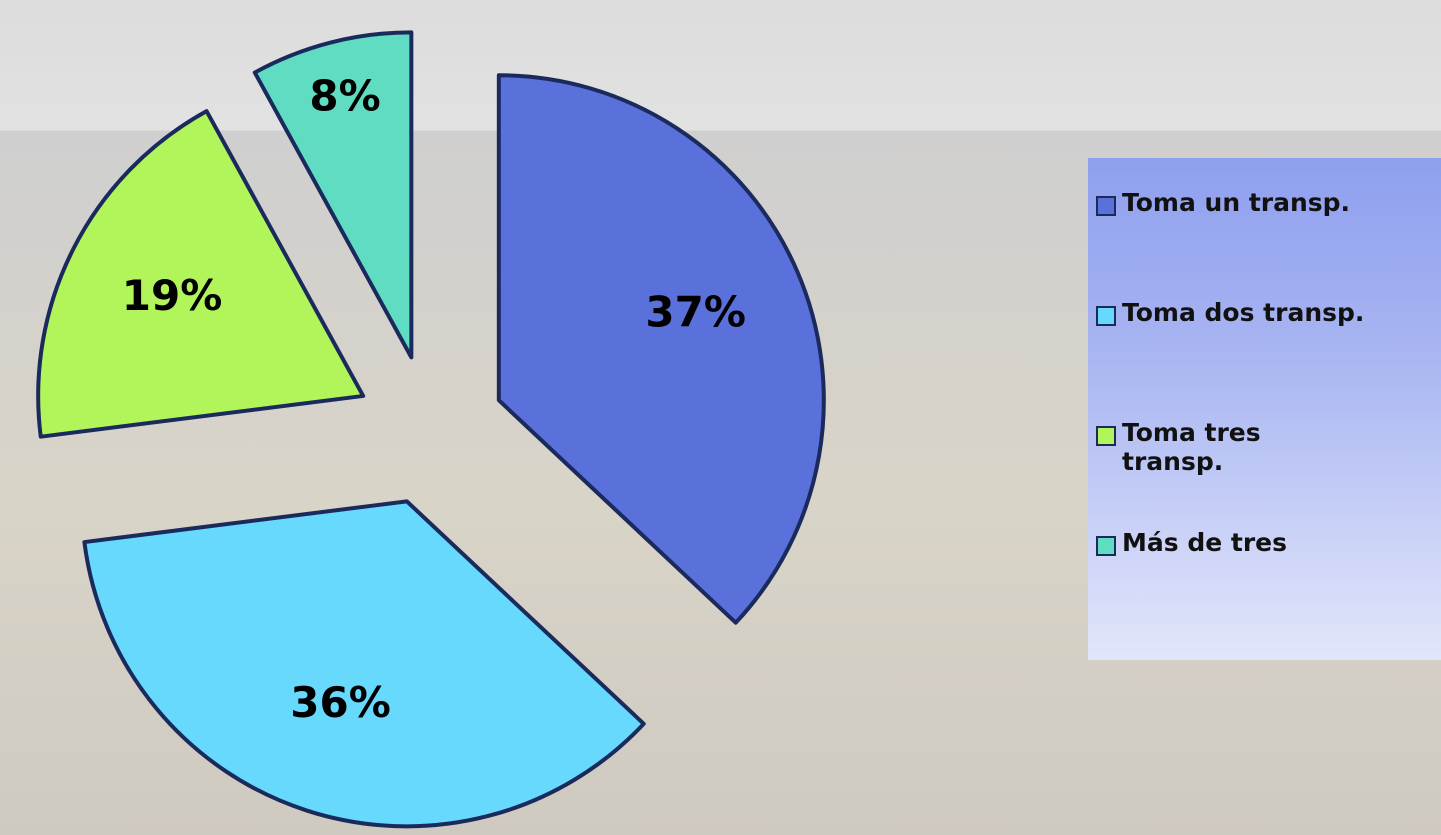  Describe the element at coordinates (172, 295) in the screenshot. I see `value-label: 19%` at that location.